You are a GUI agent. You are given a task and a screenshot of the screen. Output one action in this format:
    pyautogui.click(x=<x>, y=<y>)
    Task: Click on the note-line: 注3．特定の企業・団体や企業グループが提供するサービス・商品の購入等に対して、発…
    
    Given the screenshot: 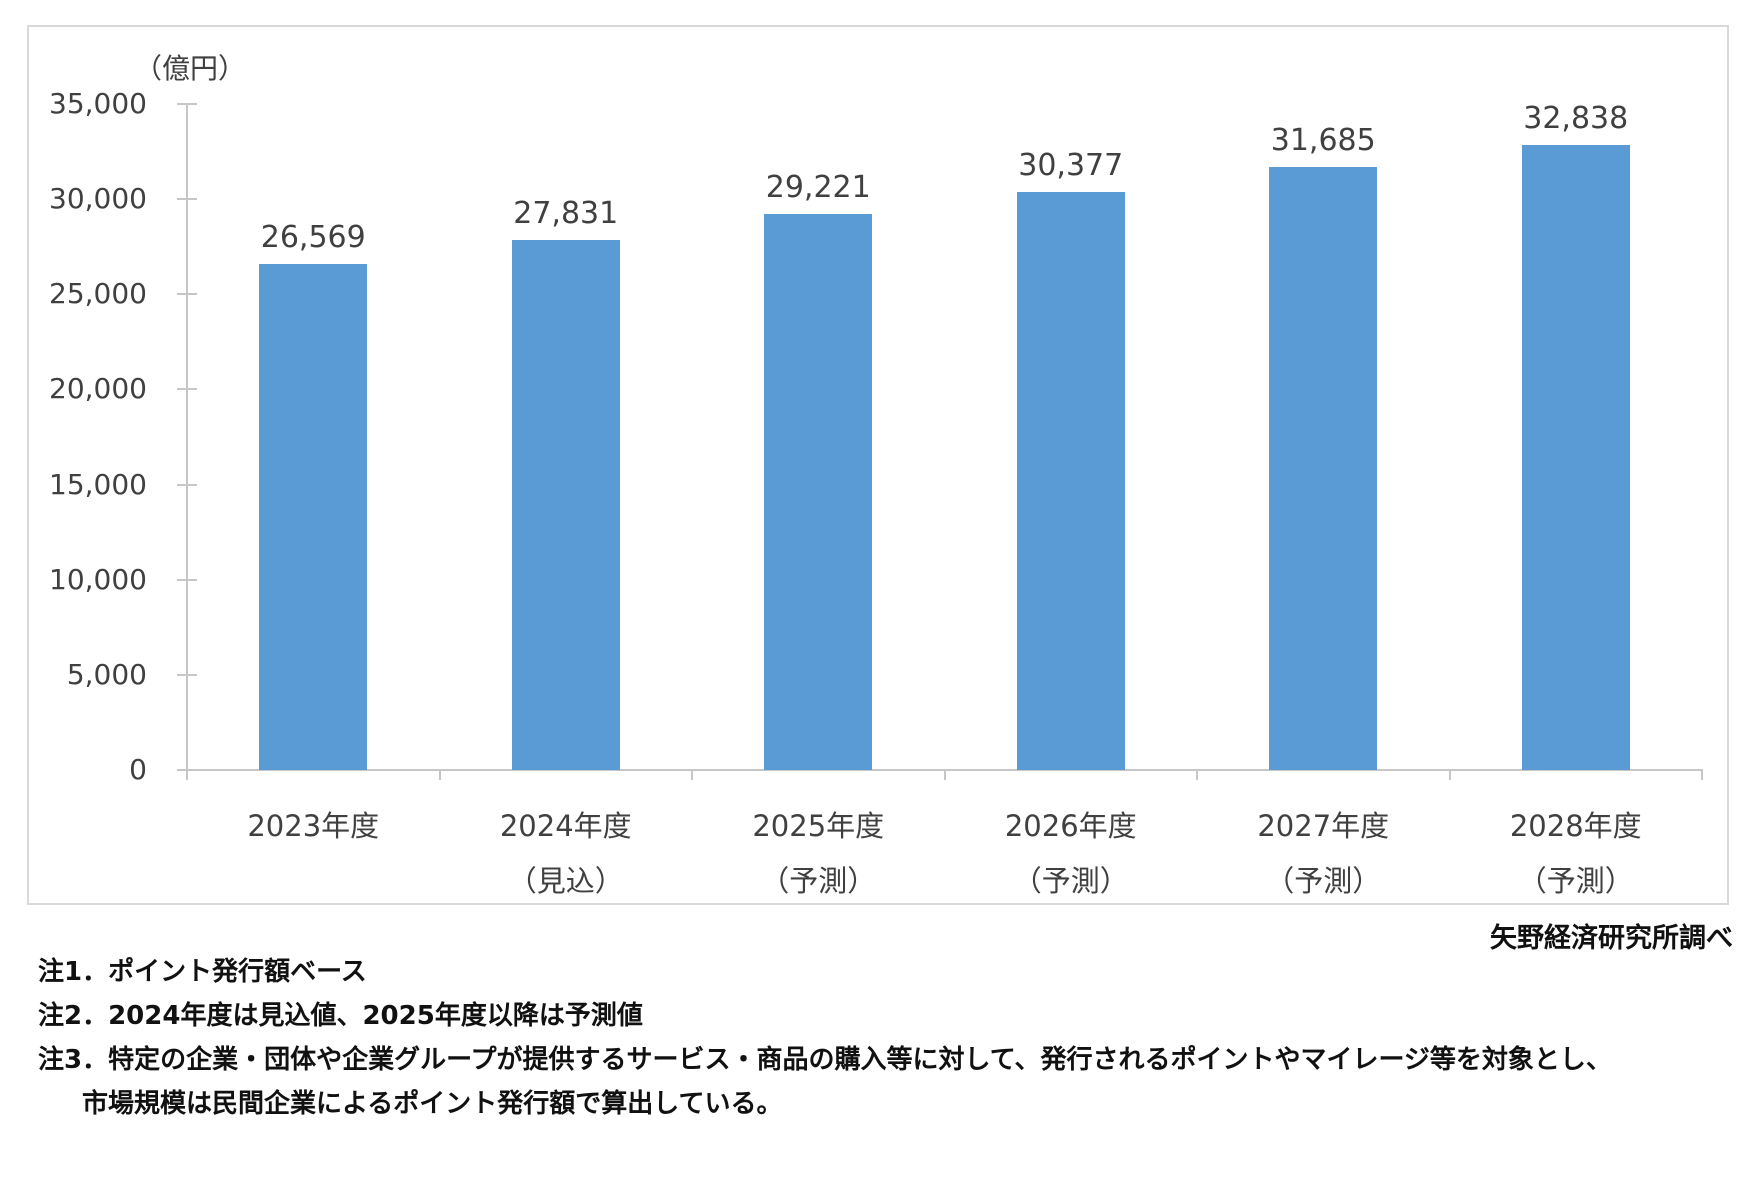 What is the action you would take?
    pyautogui.click(x=825, y=1060)
    